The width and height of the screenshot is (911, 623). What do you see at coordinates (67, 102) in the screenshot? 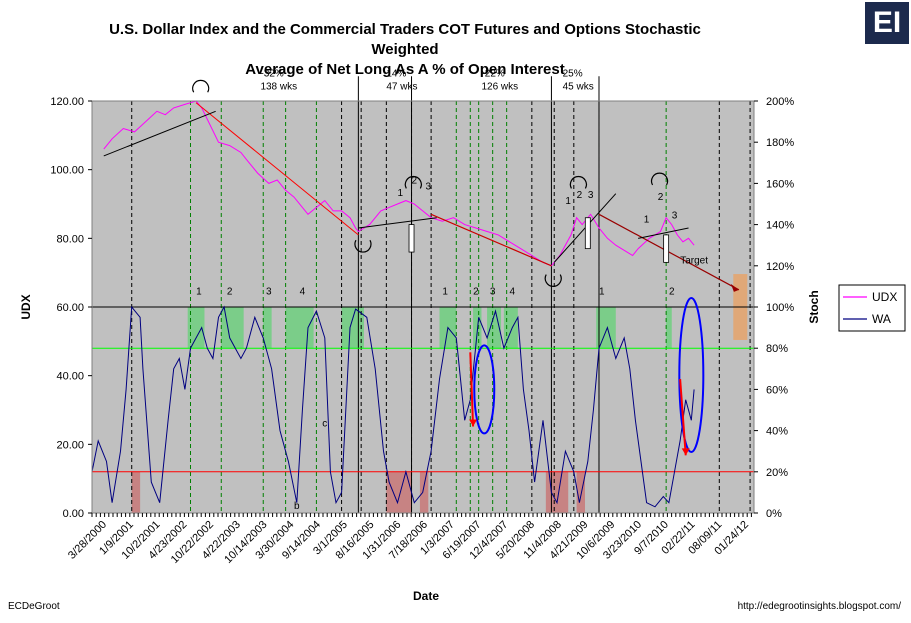
I see `left-tick-label-6: 120.00` at bounding box center [67, 102].